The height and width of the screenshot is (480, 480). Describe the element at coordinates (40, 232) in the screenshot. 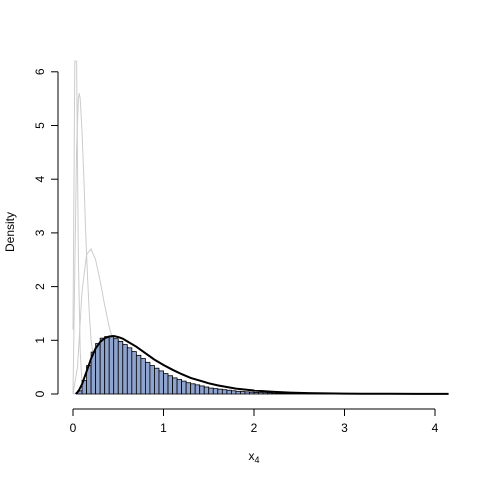

I see `y-tick-label: 3` at that location.